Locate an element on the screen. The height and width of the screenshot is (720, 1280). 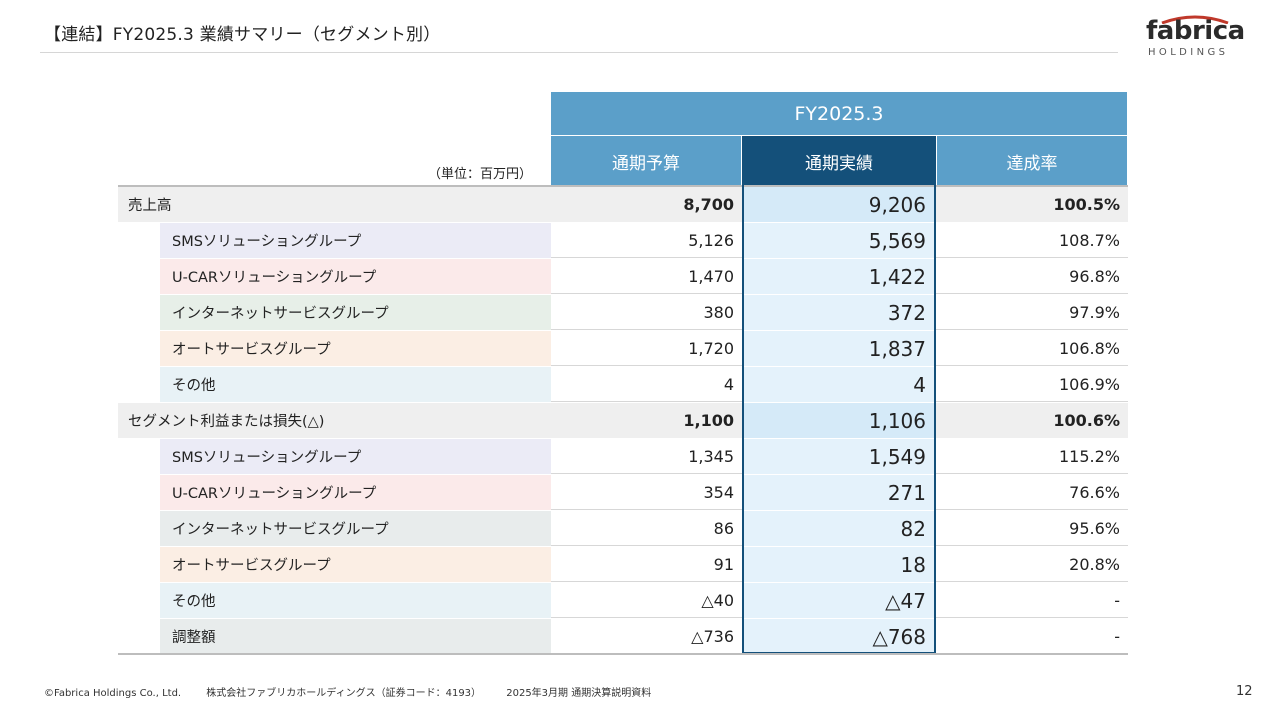
row-label: セグメント利益または損失(△) is located at coordinates (334, 420).